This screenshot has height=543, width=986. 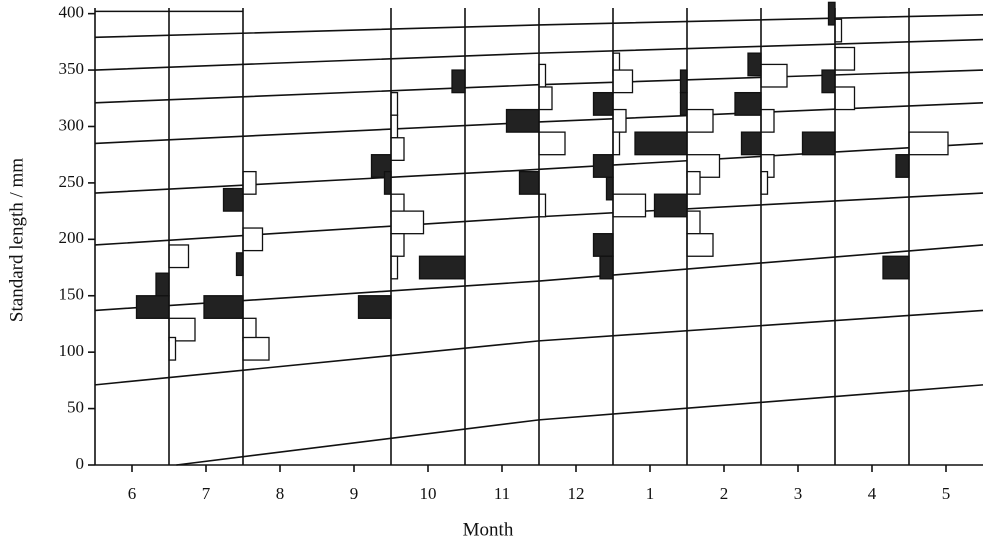 I want to click on x-tick-label: 5, so click(x=946, y=493).